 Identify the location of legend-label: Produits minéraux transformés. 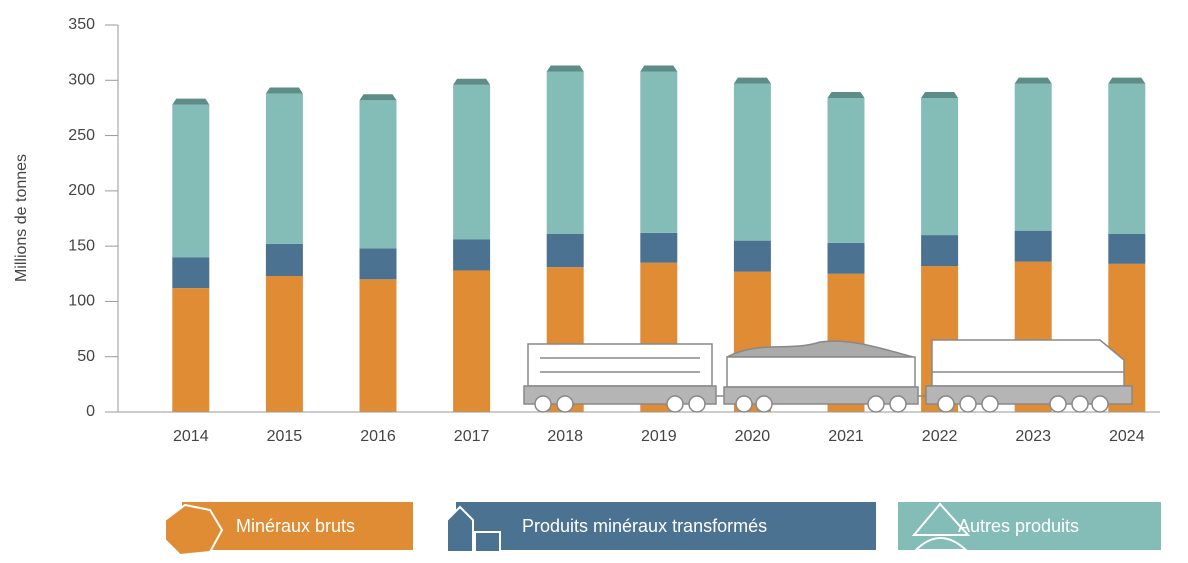
(644, 526).